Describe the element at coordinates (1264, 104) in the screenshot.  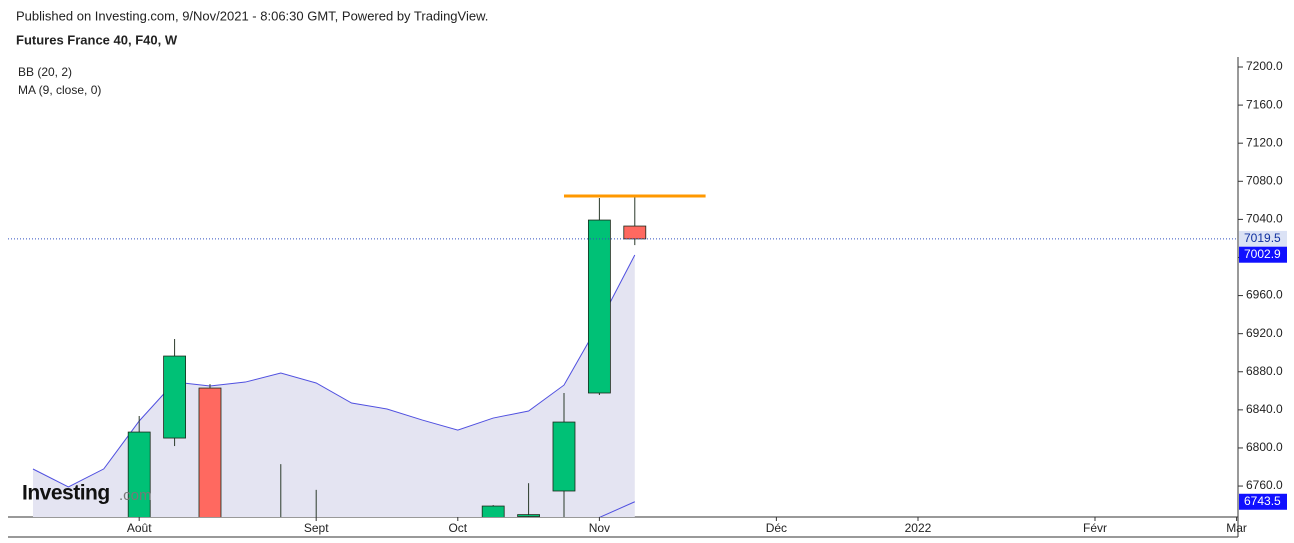
I see `y-tick-label: 7160.0` at that location.